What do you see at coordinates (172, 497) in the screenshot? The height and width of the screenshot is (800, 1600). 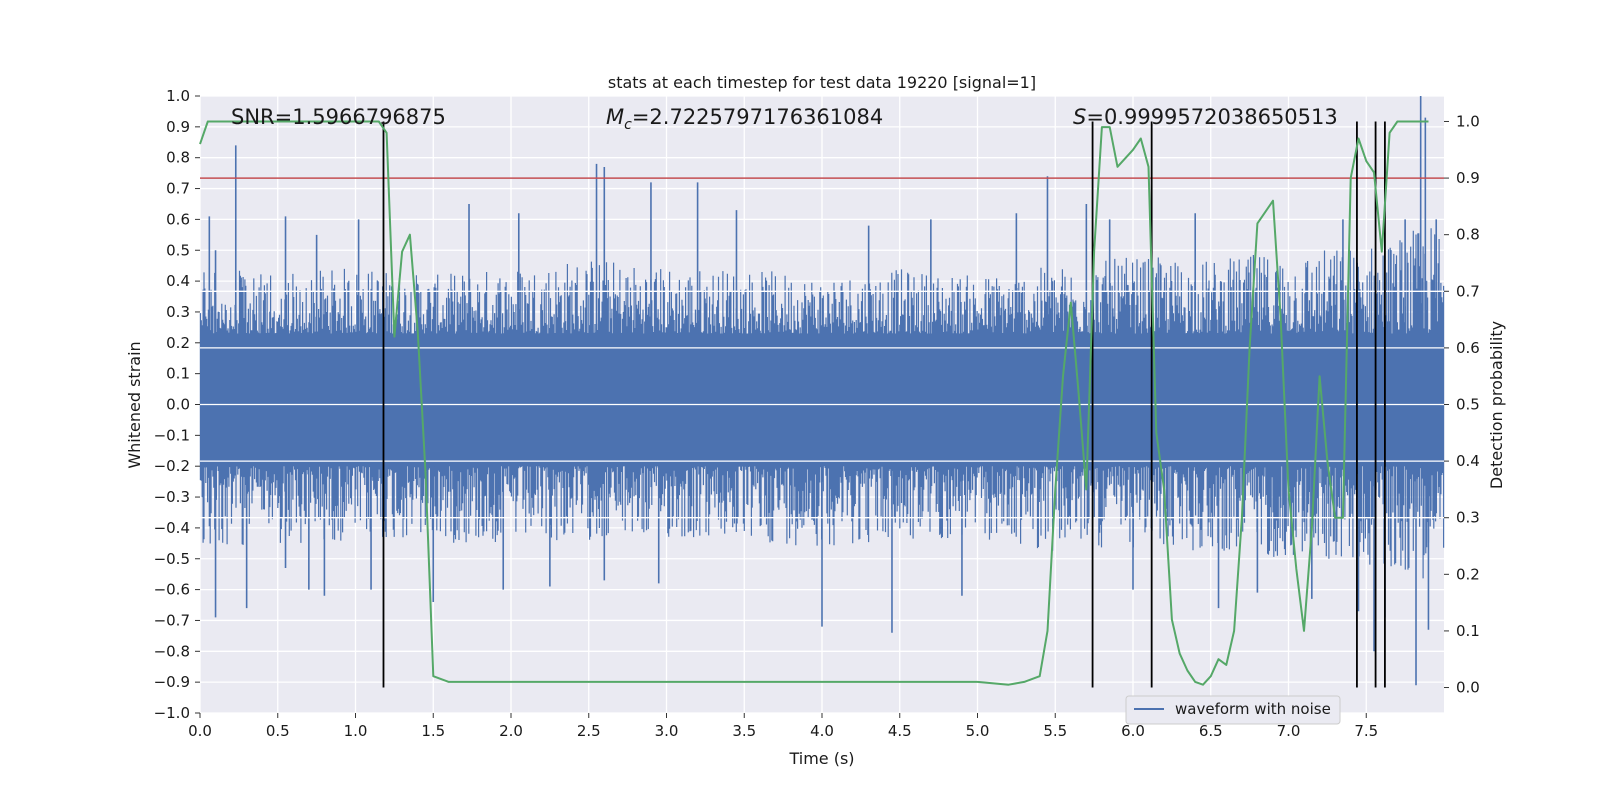 I see `y-tick-label-7: −0.3` at bounding box center [172, 497].